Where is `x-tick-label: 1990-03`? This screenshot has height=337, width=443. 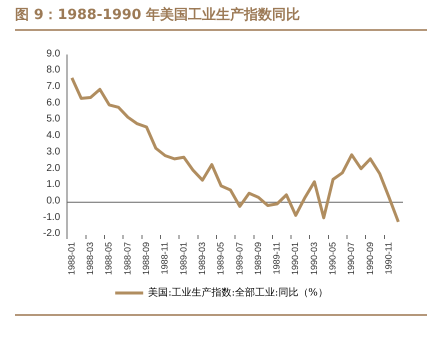 x-tick-label: 1990-03 is located at coordinates (313, 258).